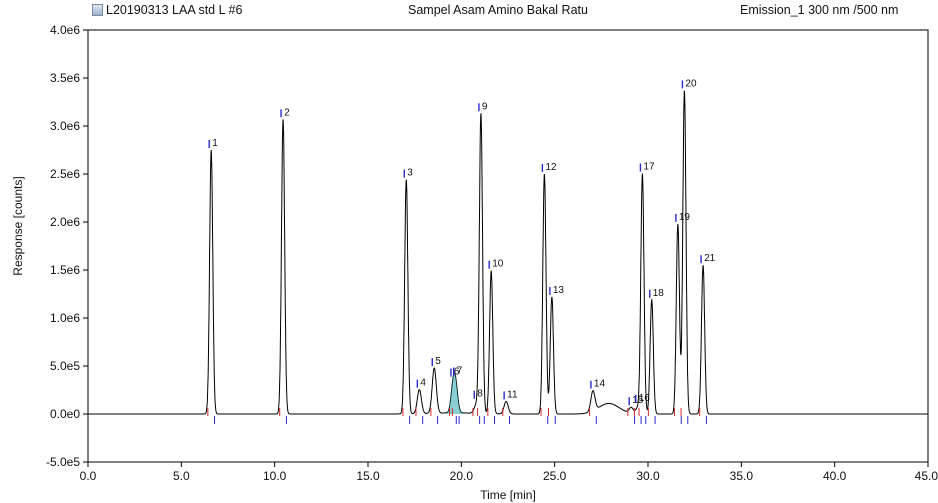 The height and width of the screenshot is (503, 938). What do you see at coordinates (835, 476) in the screenshot?
I see `x-tick-label: 40.0` at bounding box center [835, 476].